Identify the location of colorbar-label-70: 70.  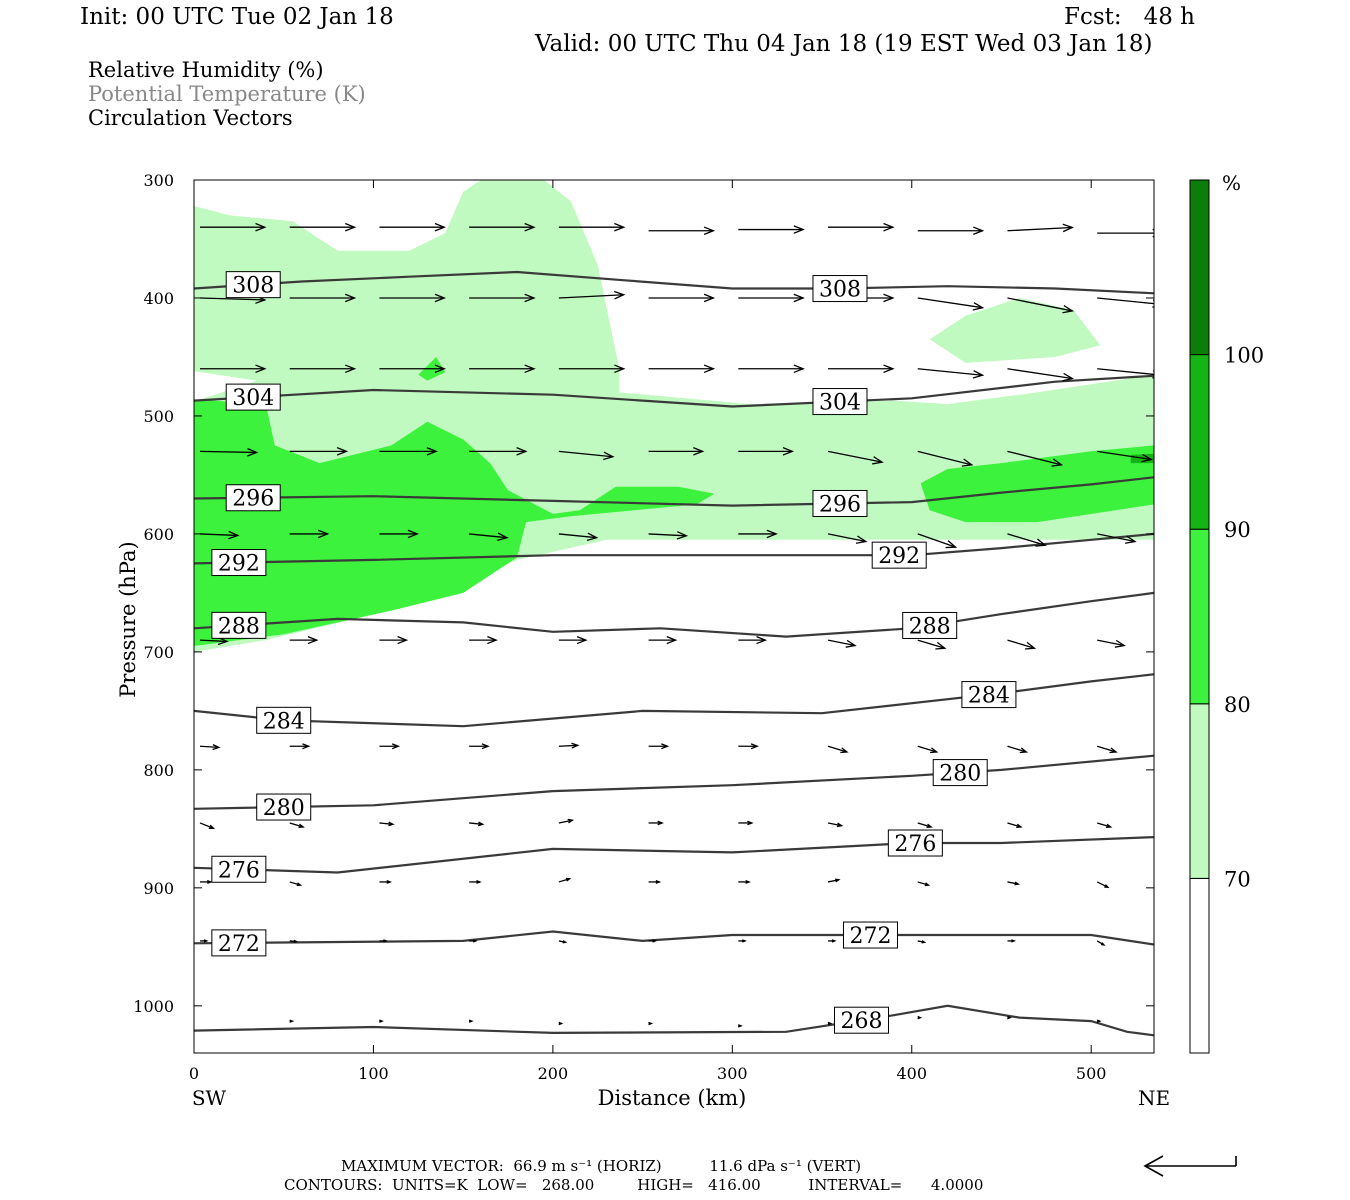
(1237, 879).